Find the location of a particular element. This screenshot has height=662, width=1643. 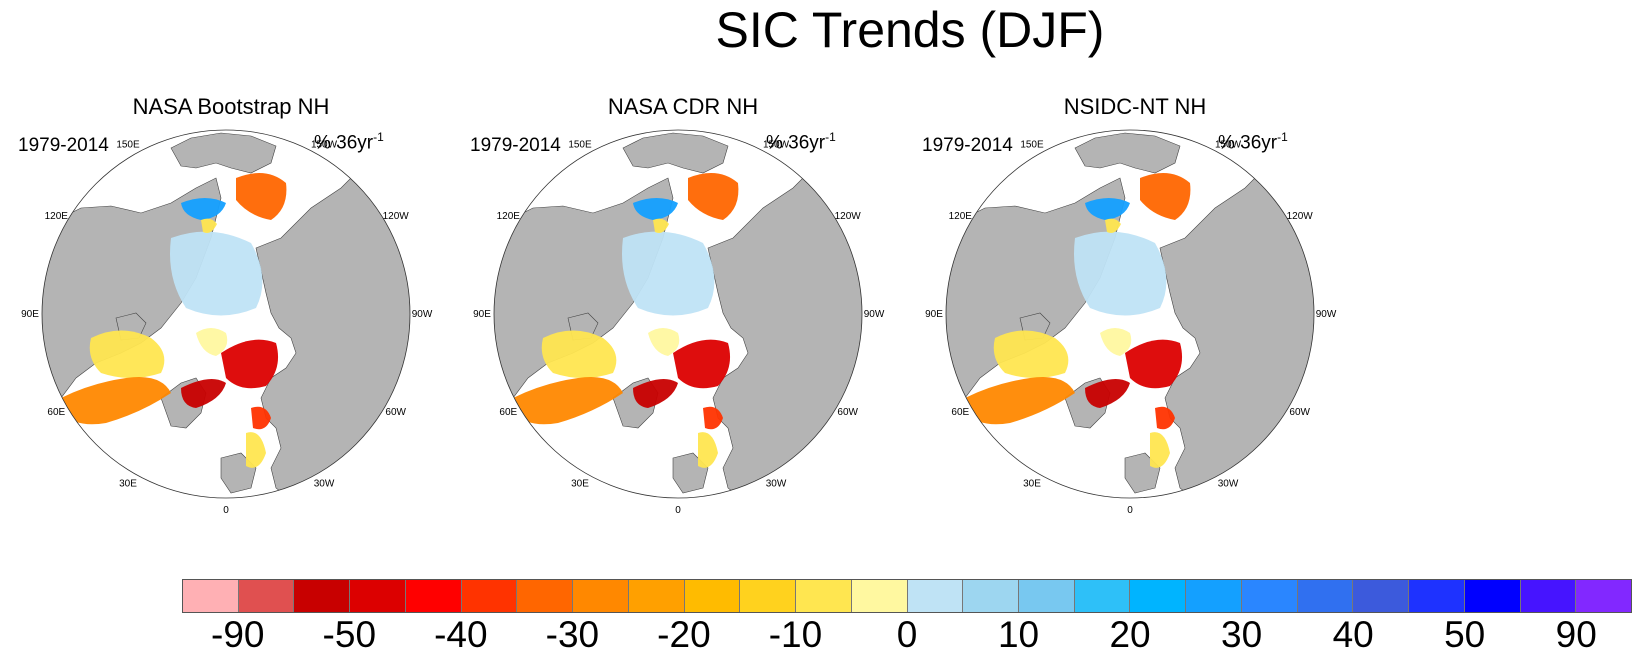

longitude-label: 60W is located at coordinates (847, 412).